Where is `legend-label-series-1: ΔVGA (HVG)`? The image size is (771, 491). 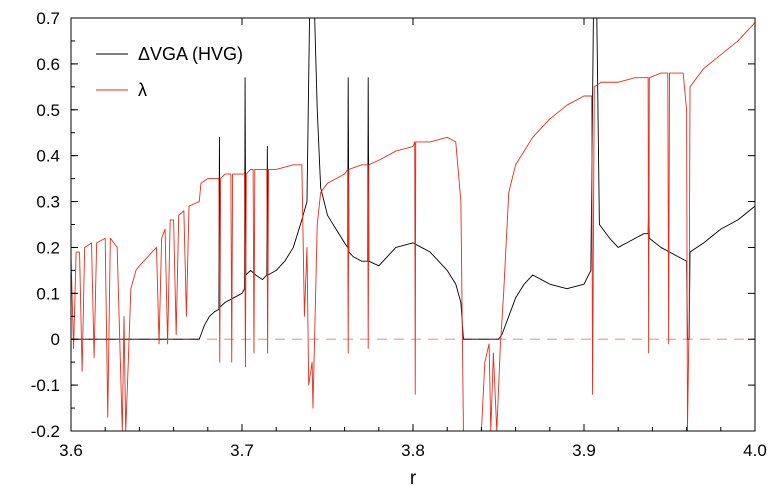
legend-label-series-1: ΔVGA (HVG) is located at coordinates (190, 54).